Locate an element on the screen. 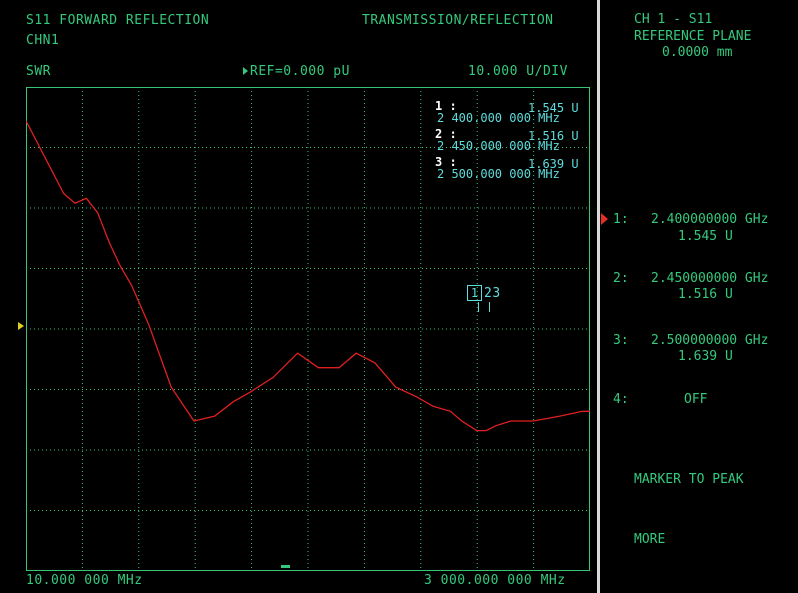 This screenshot has height=593, width=798. softkey-2-frequency: 2.450000000 GHz is located at coordinates (710, 278).